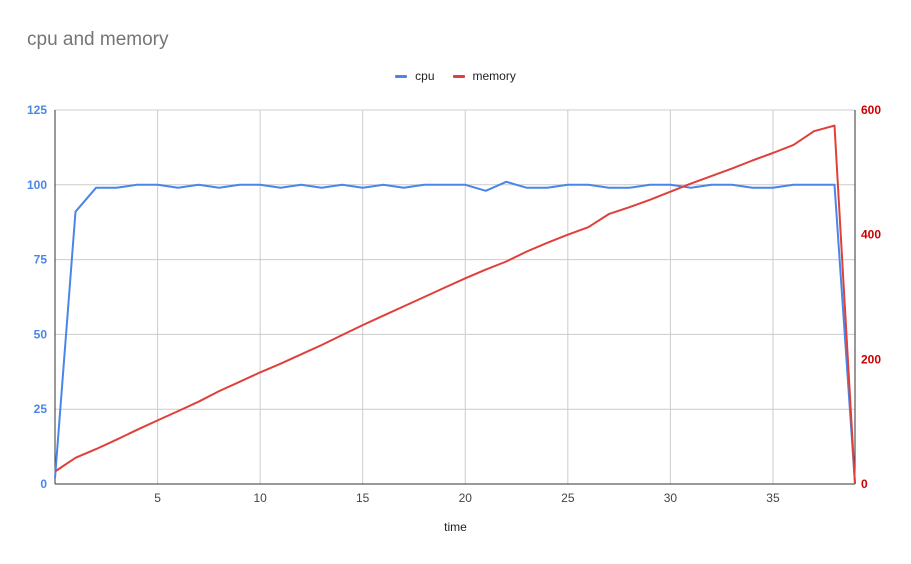 The image size is (911, 564). I want to click on legend-item-cpu: cpu, so click(415, 76).